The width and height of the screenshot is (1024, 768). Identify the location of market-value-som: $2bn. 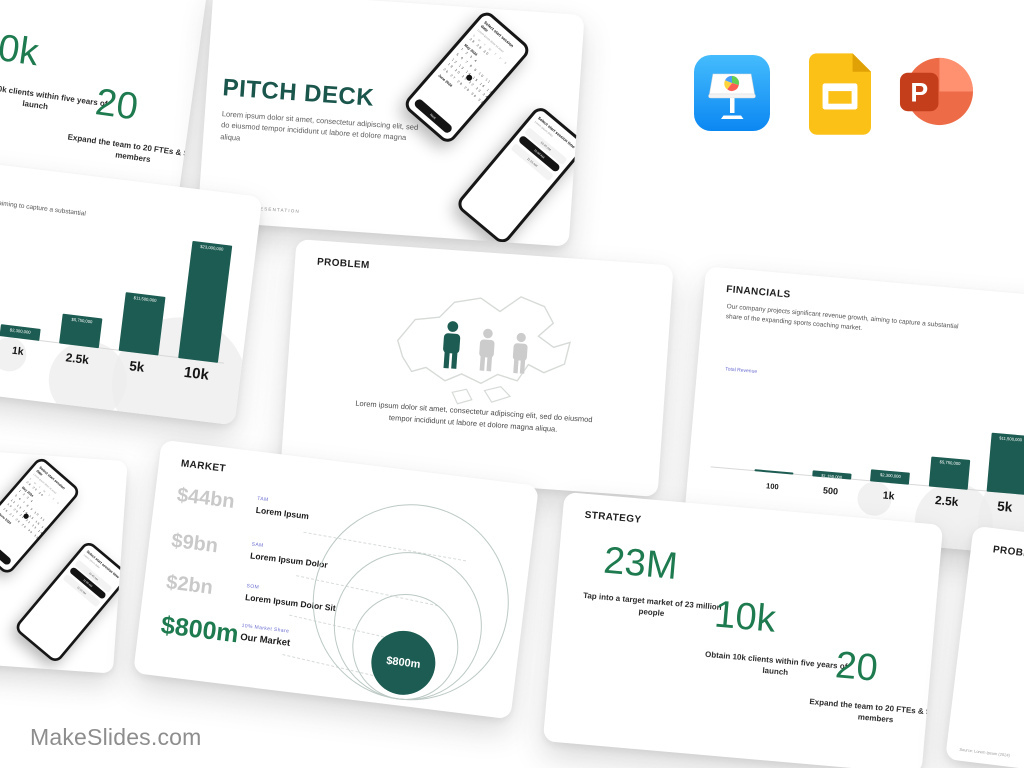
(190, 585).